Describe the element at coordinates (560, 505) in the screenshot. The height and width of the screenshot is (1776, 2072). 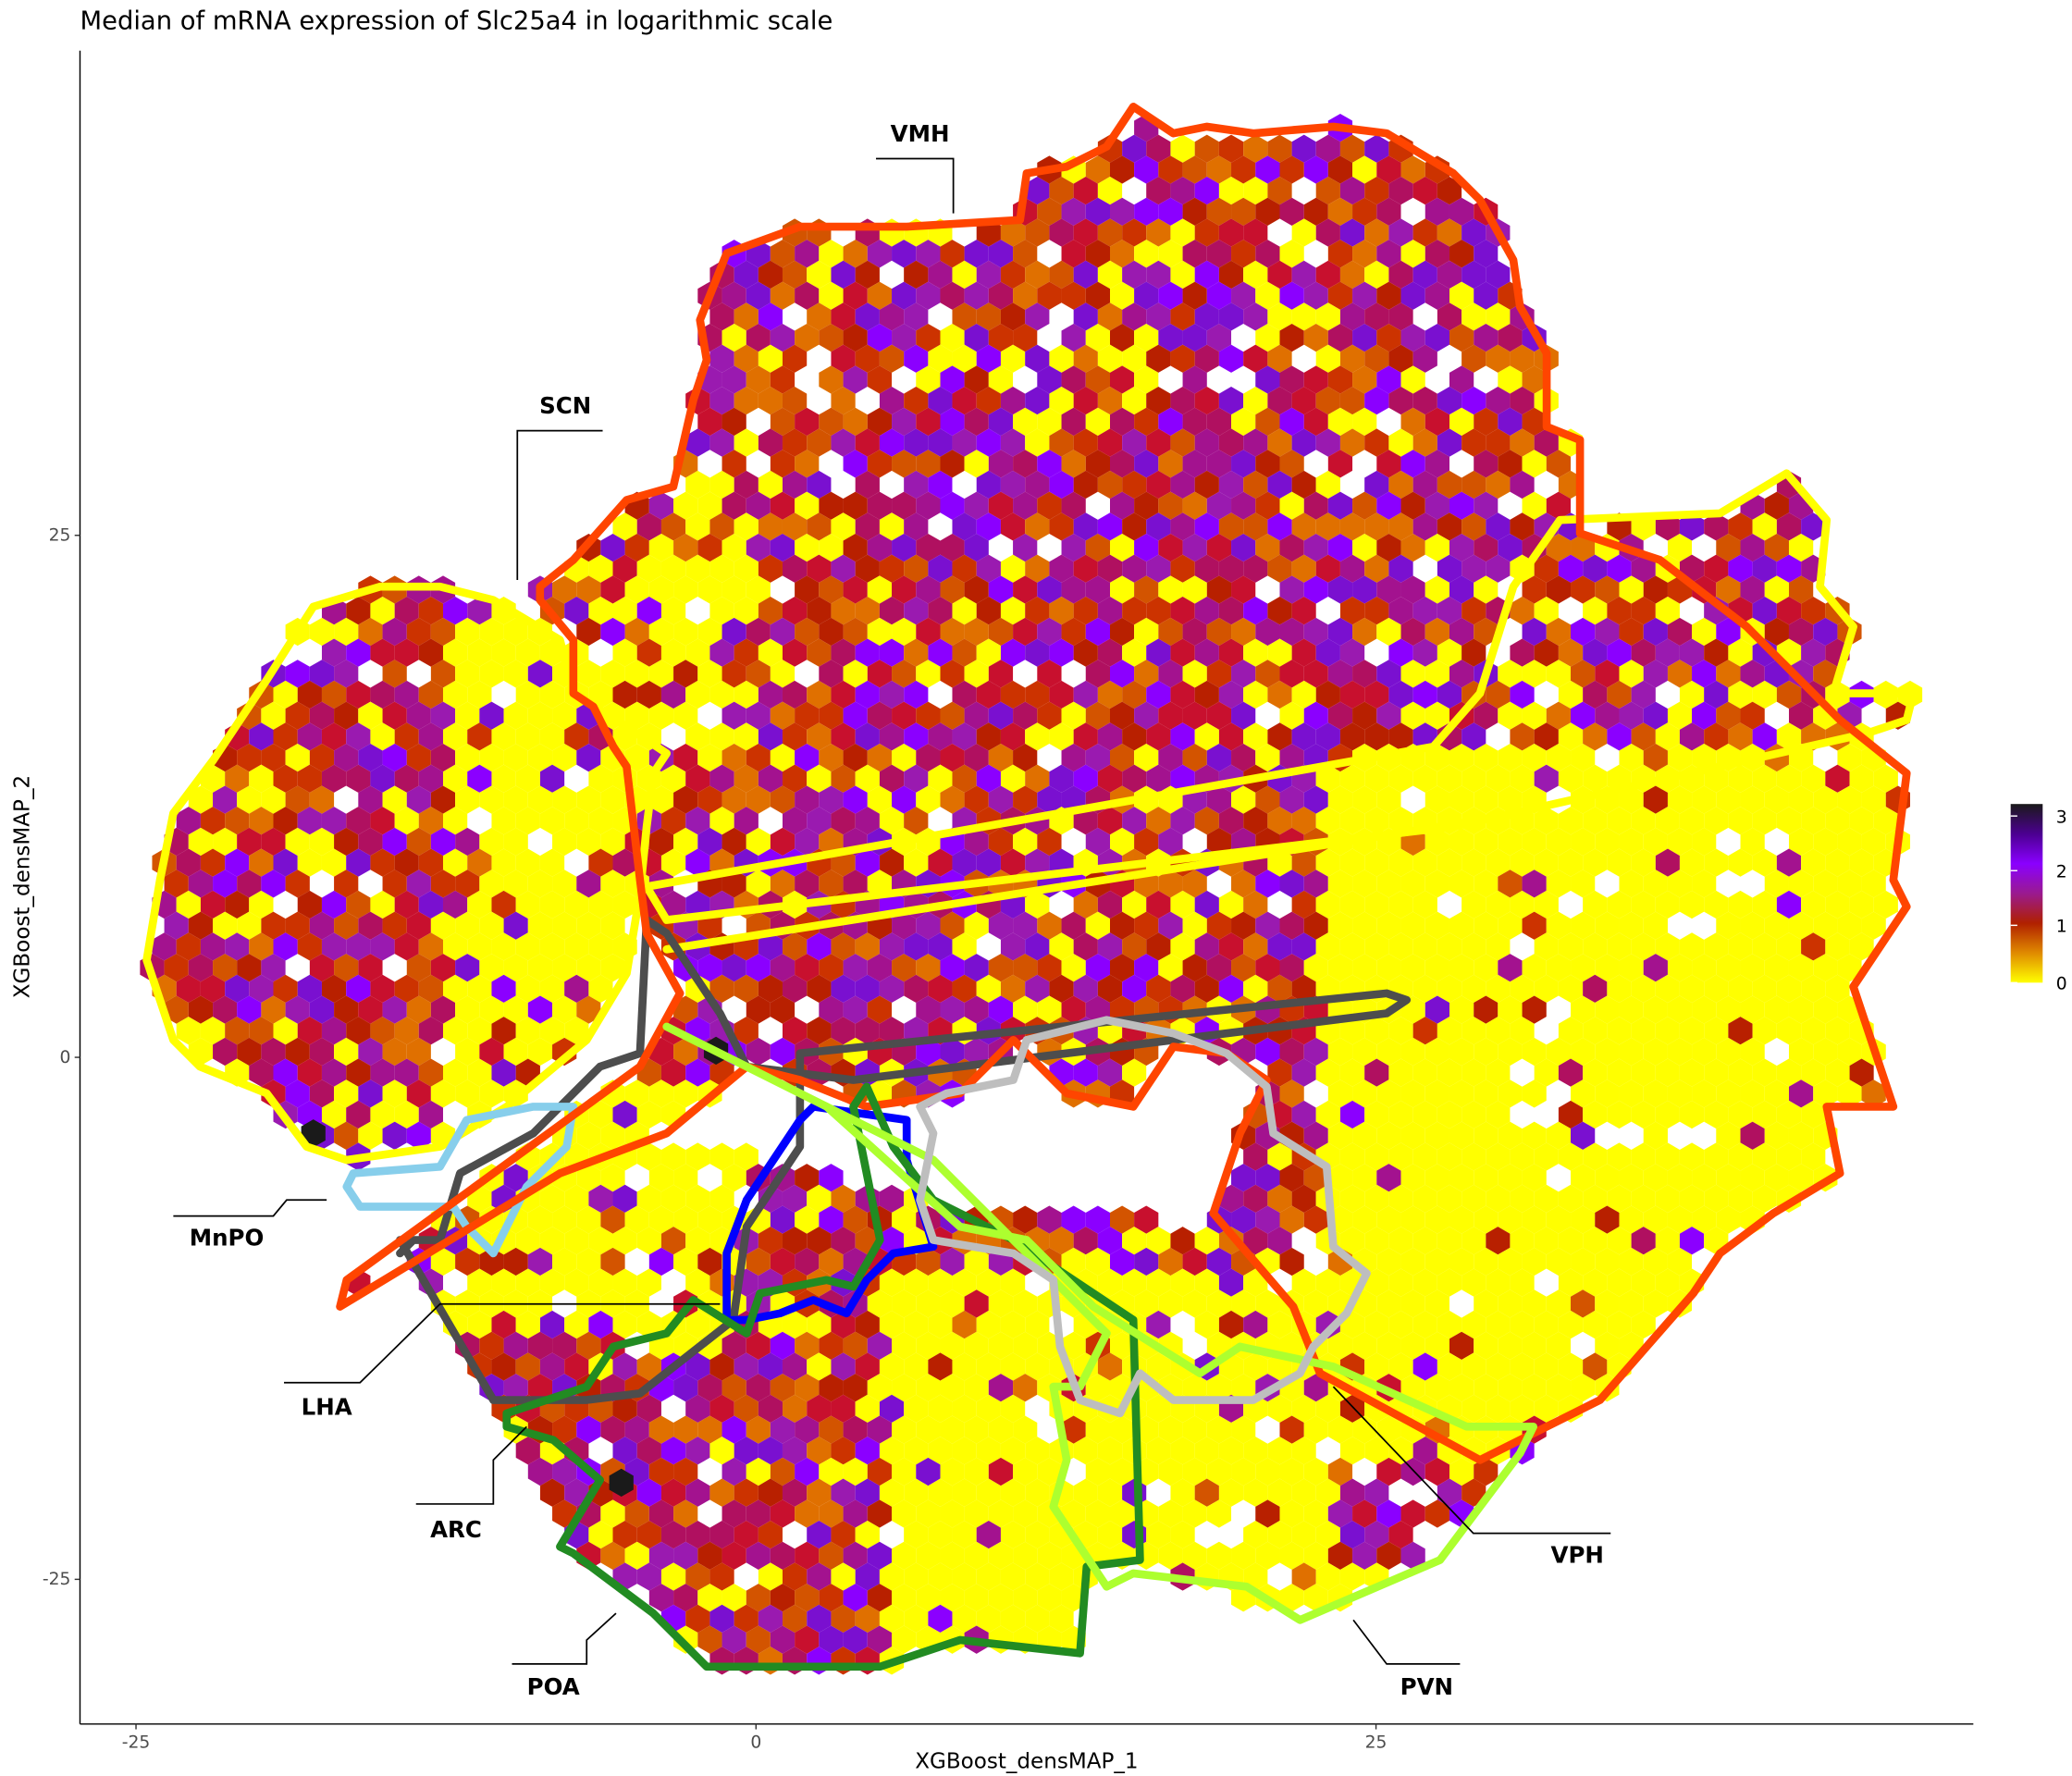
I see `leader-SCN` at that location.